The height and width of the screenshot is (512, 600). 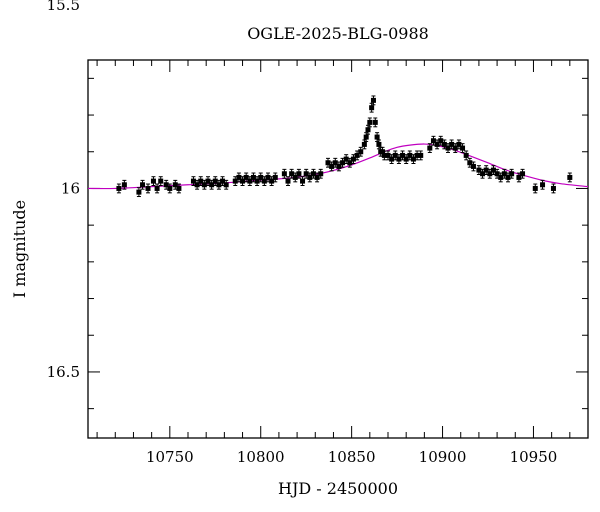 I want to click on y-tick-label: 16, so click(x=70, y=188).